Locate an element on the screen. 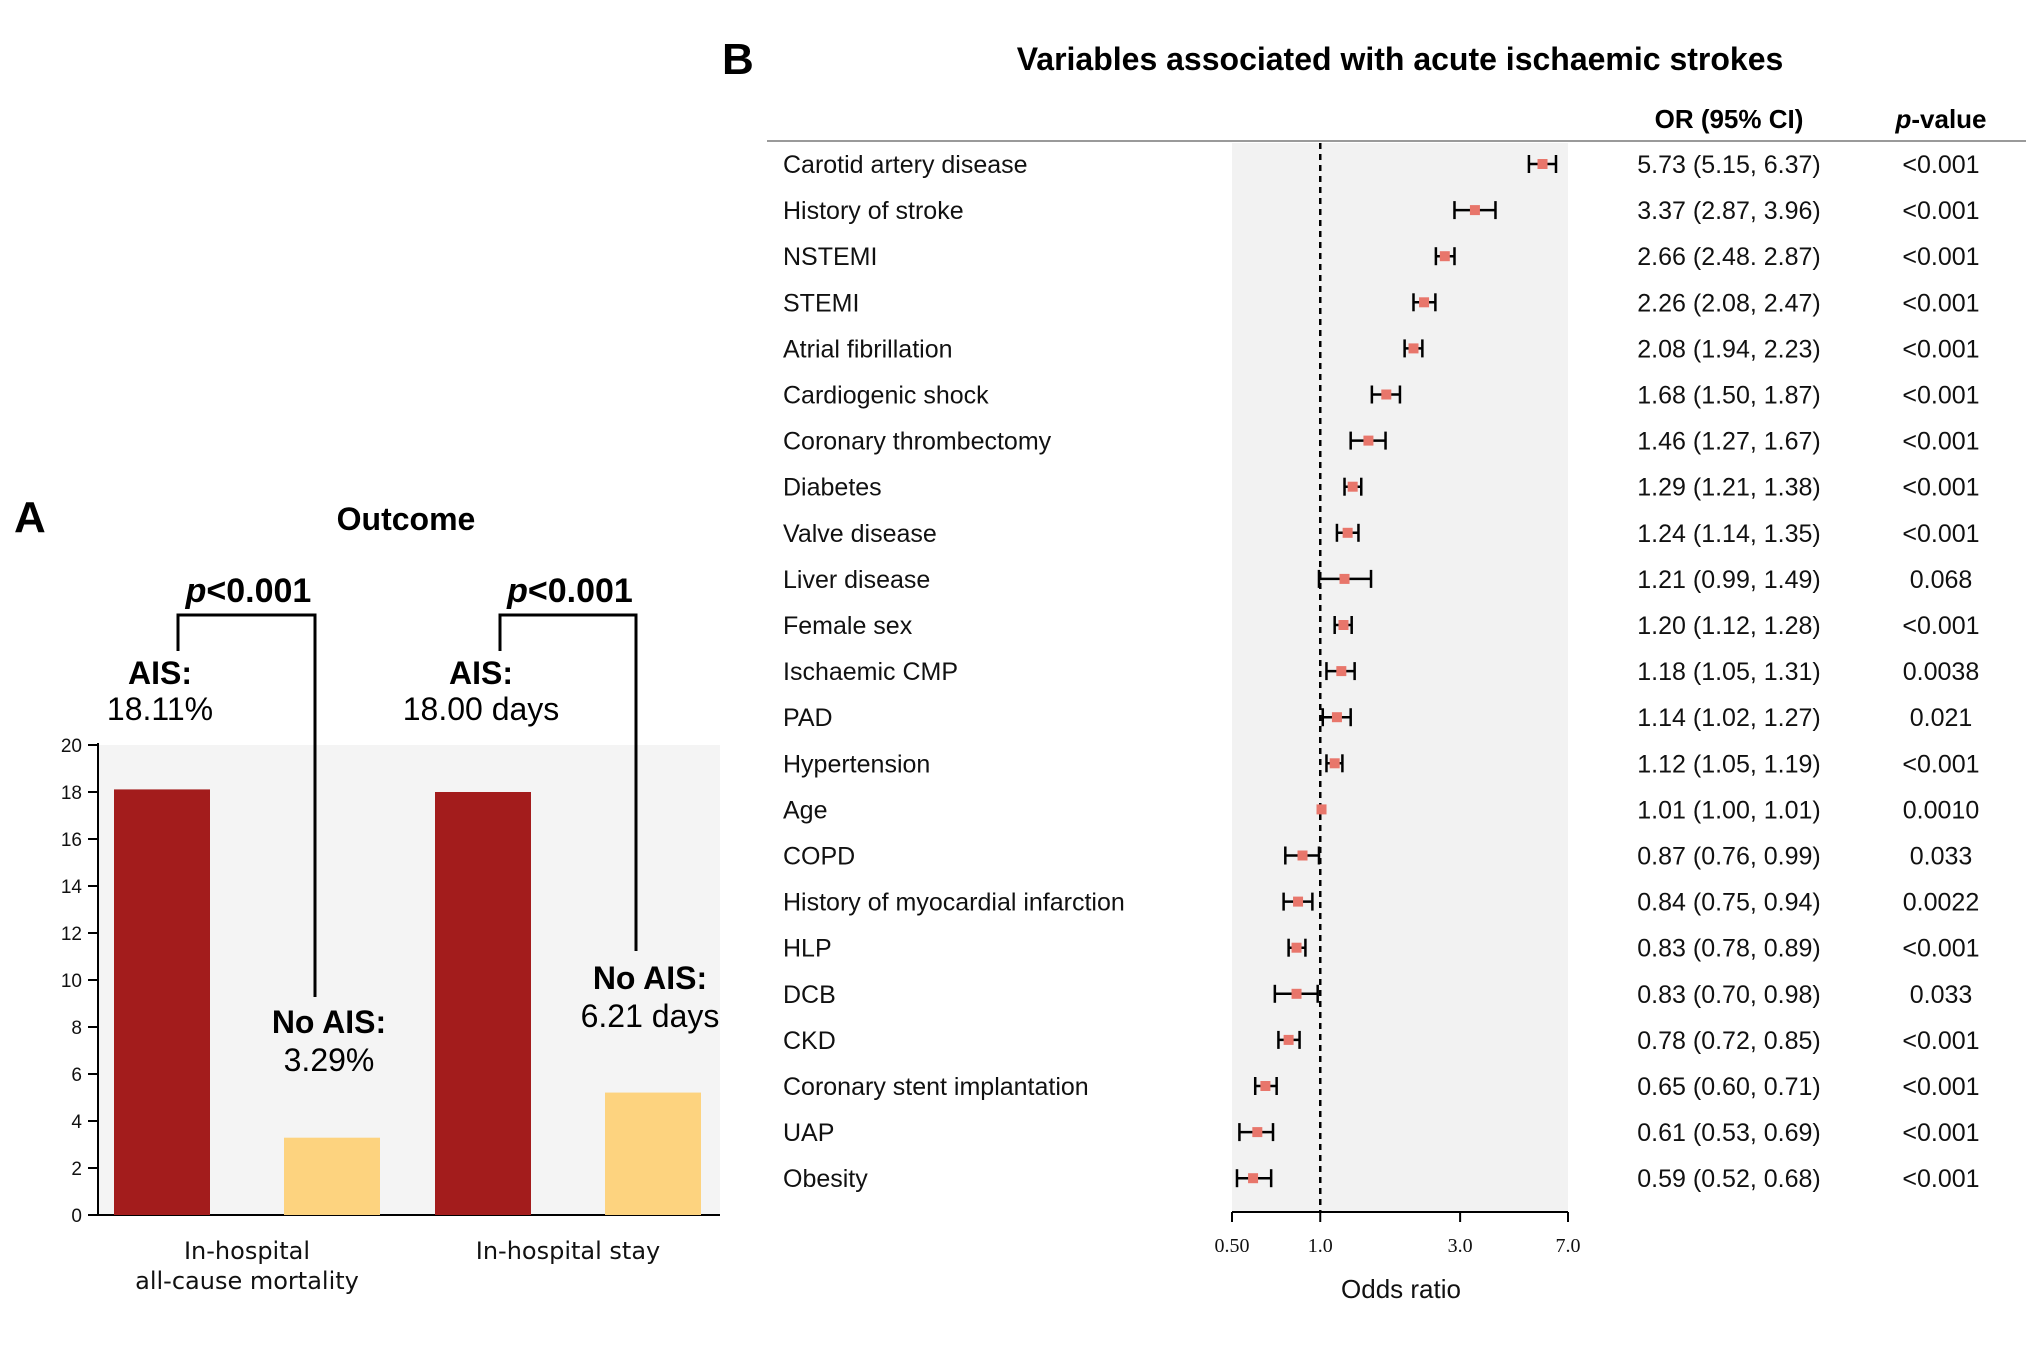  or-value: 1.18 (1.05, 1.31) is located at coordinates (1728, 672).